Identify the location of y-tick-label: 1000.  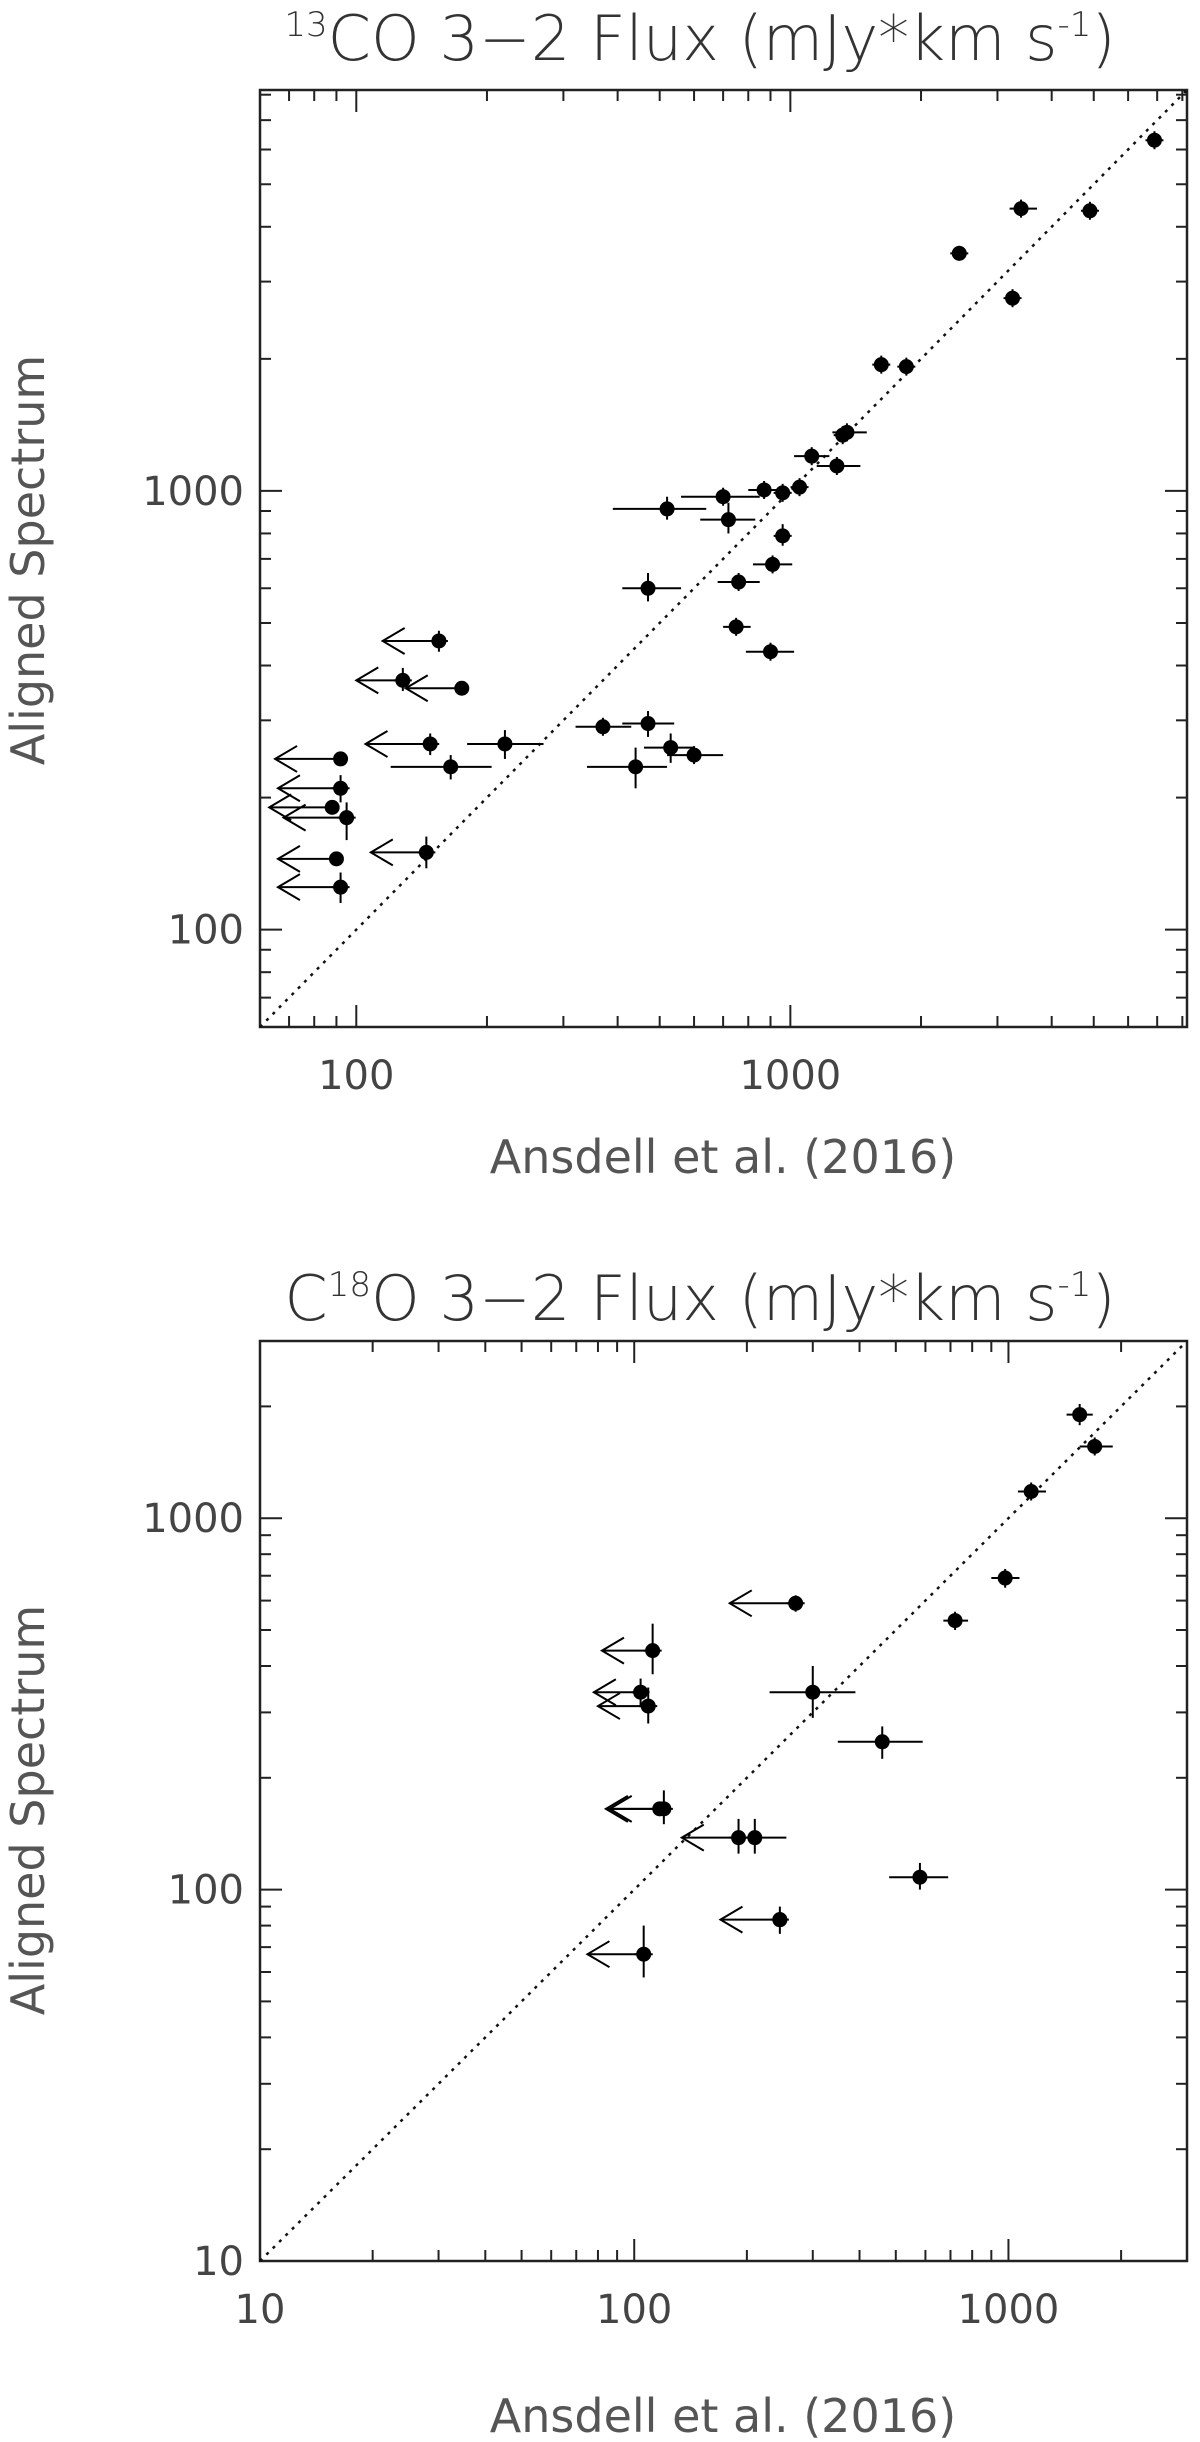
(193, 1519).